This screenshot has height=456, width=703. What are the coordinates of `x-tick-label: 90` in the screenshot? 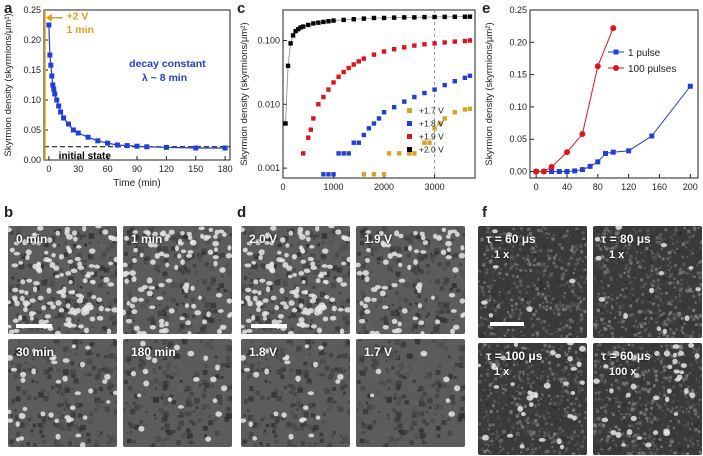 It's located at (137, 169).